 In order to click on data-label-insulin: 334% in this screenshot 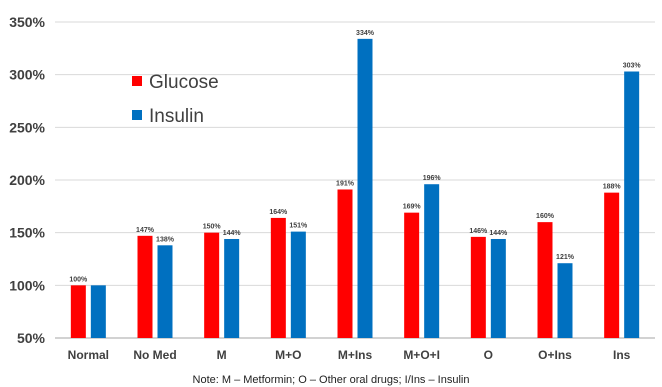, I will do `click(365, 33)`.